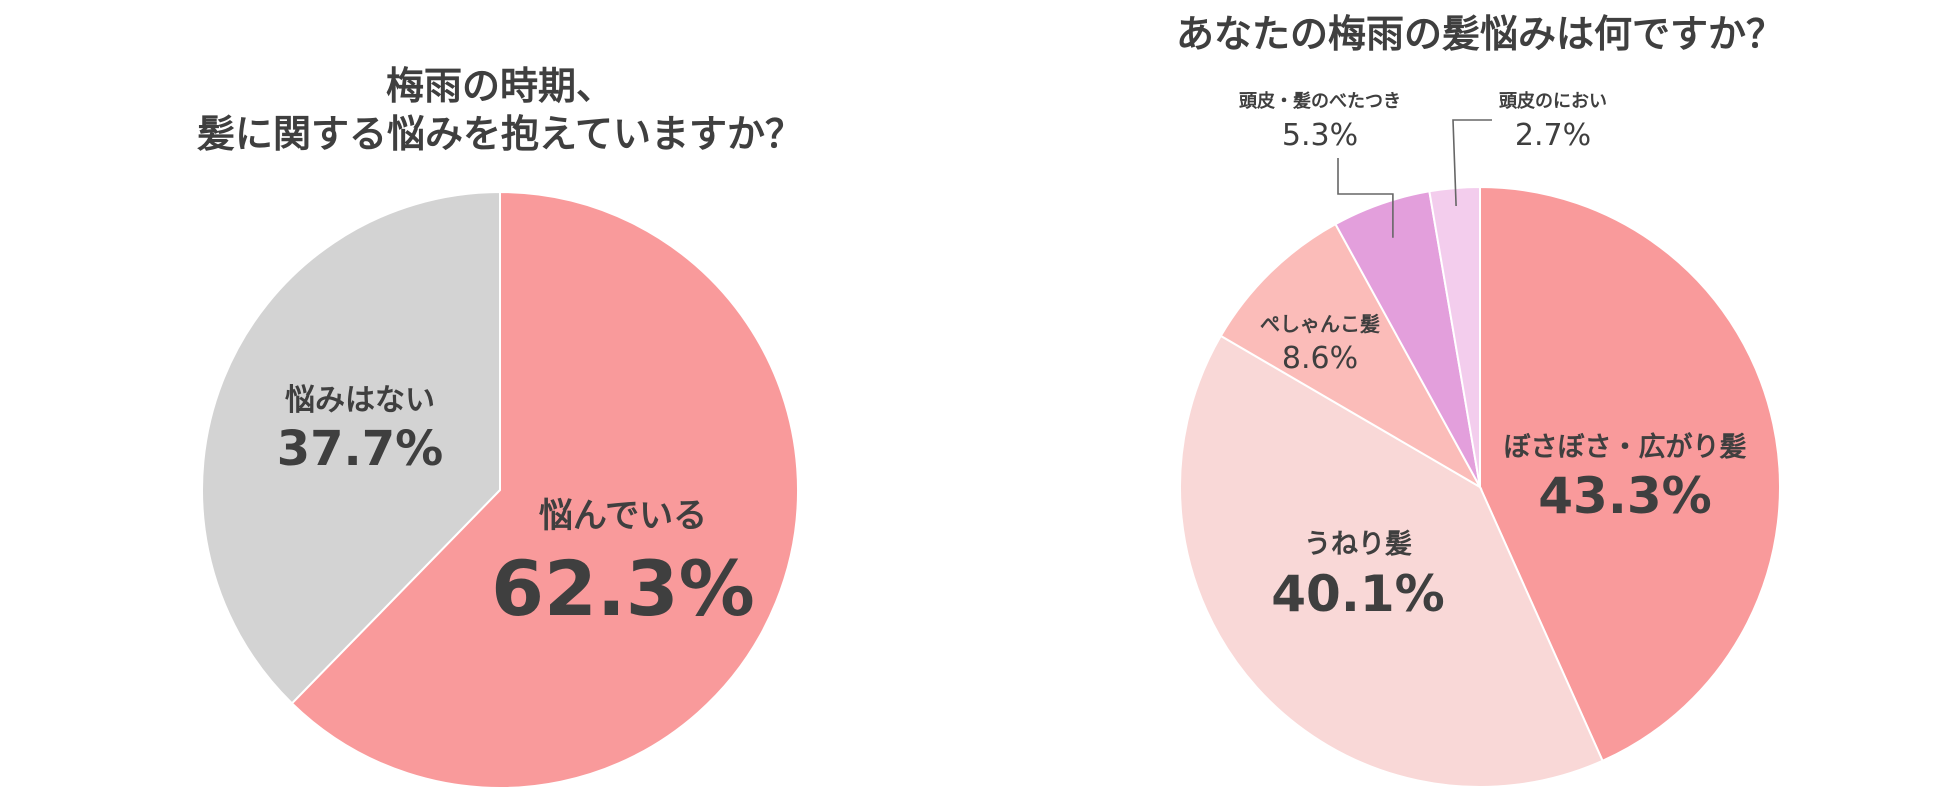 This screenshot has height=805, width=1950. I want to click on chart-1-title-line-1: 梅雨の時期、, so click(499, 86).